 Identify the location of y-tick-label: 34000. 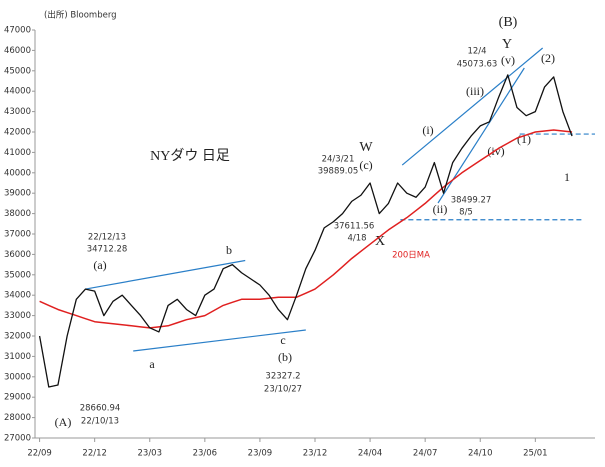
(17, 296).